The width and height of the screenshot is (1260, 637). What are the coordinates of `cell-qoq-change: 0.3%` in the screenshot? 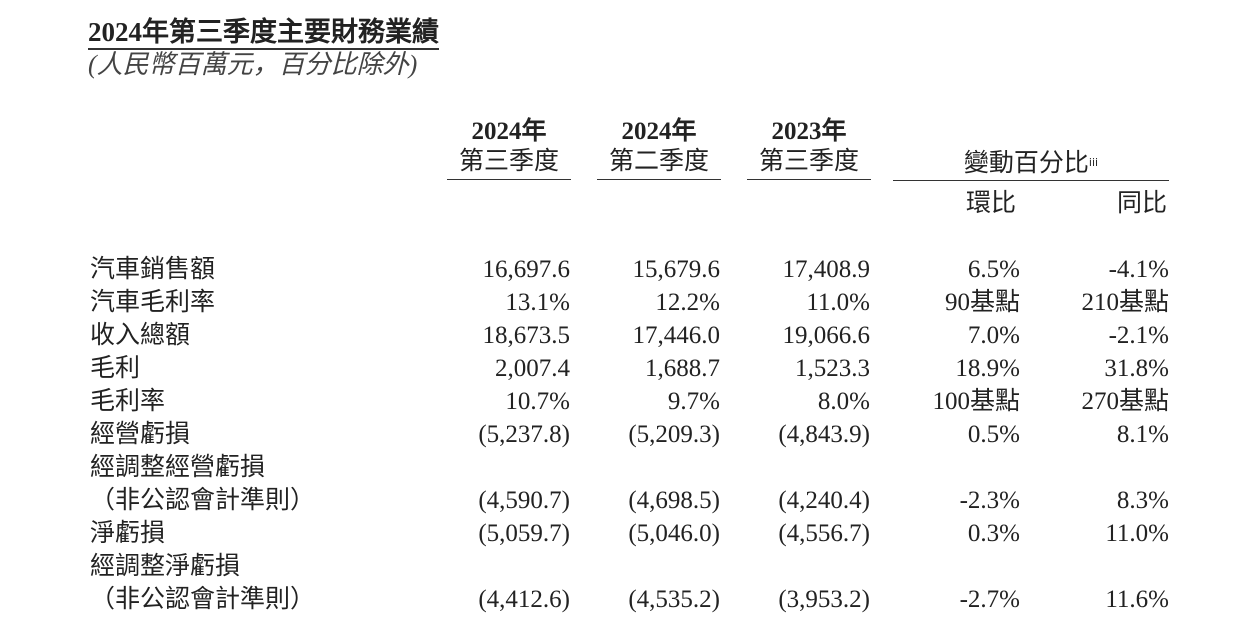 It's located at (993, 533).